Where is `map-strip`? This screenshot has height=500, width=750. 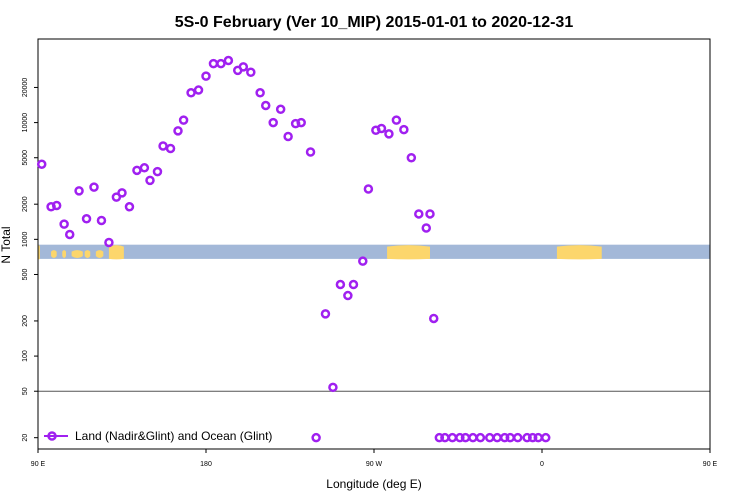
map-strip is located at coordinates (374, 252).